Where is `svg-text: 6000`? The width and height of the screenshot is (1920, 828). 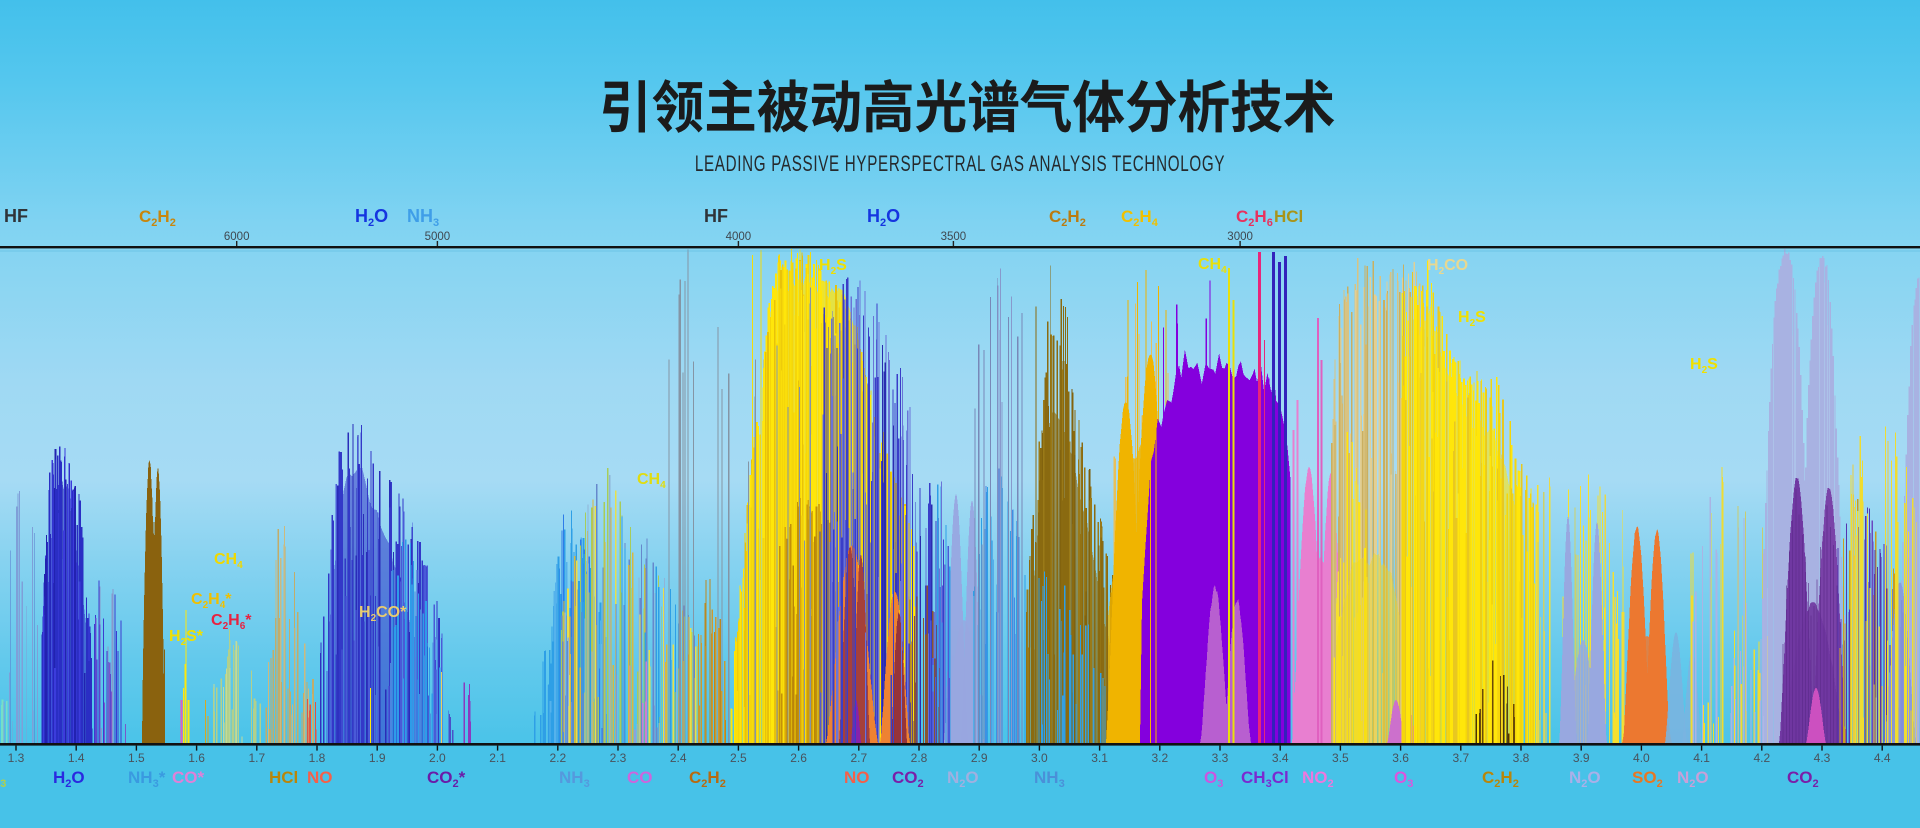 svg-text: 6000 is located at coordinates (237, 237).